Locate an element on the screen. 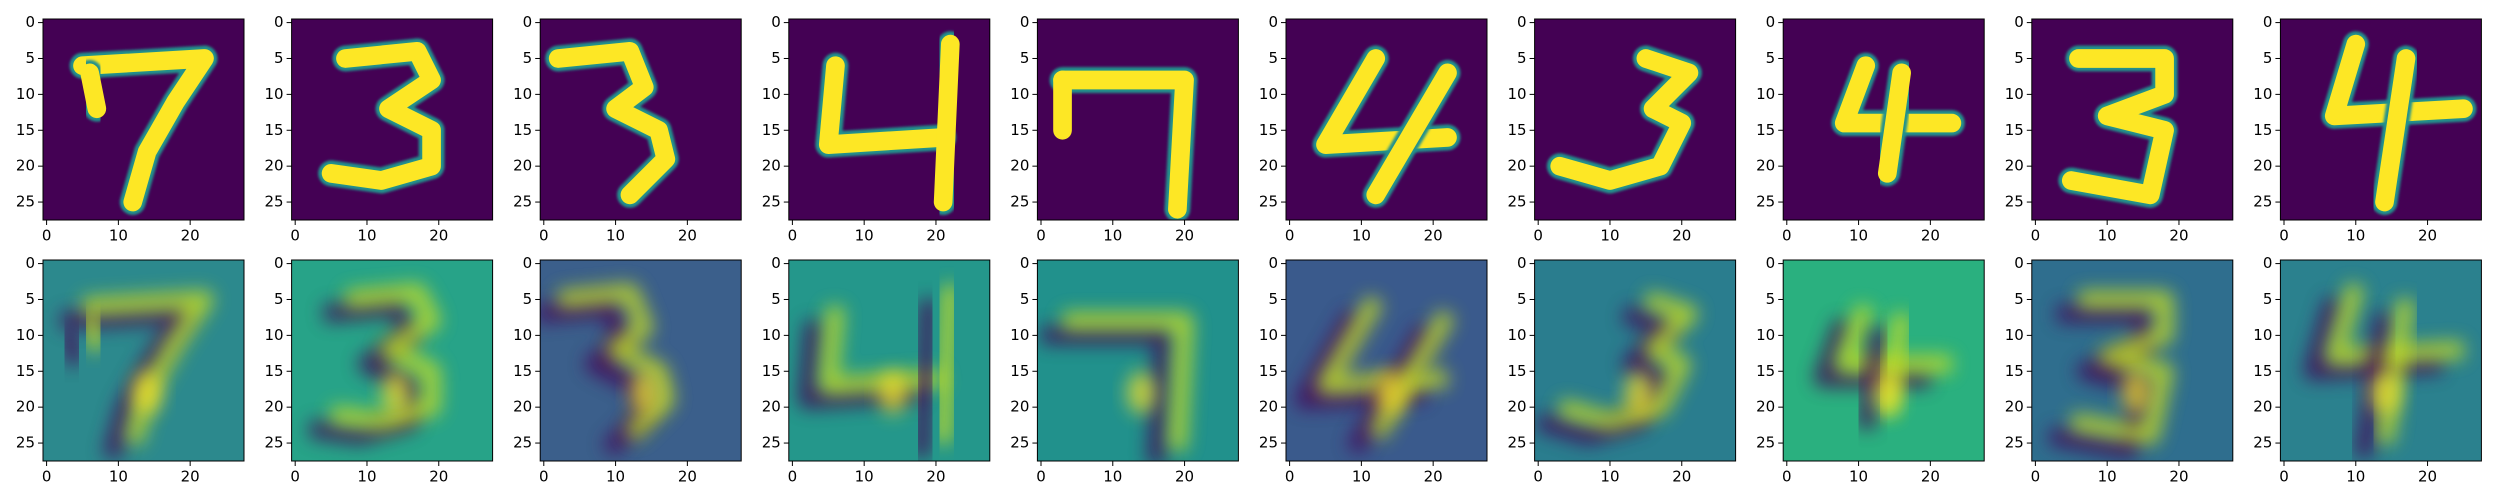  image-background is located at coordinates (1635, 119).